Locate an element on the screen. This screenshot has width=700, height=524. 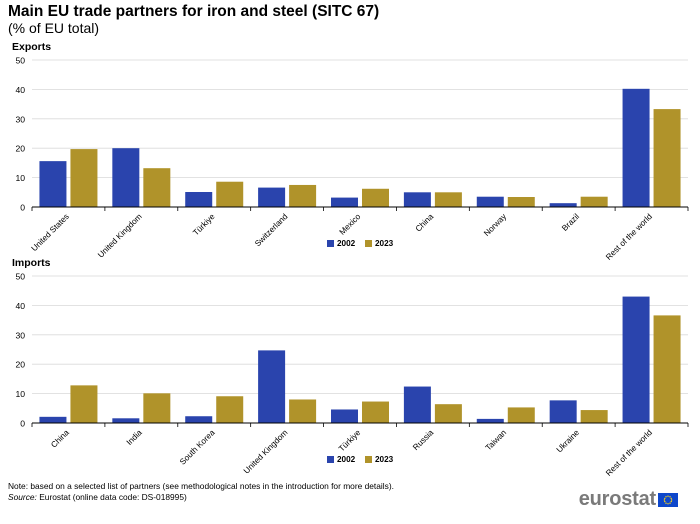
exports-category-label-rest-of-the-world: Rest of the world is located at coordinates (629, 237).